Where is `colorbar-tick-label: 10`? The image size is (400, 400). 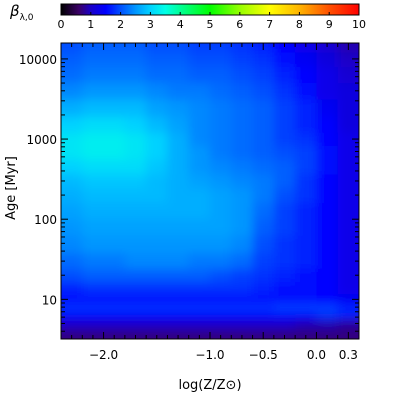 colorbar-tick-label: 10 is located at coordinates (359, 24).